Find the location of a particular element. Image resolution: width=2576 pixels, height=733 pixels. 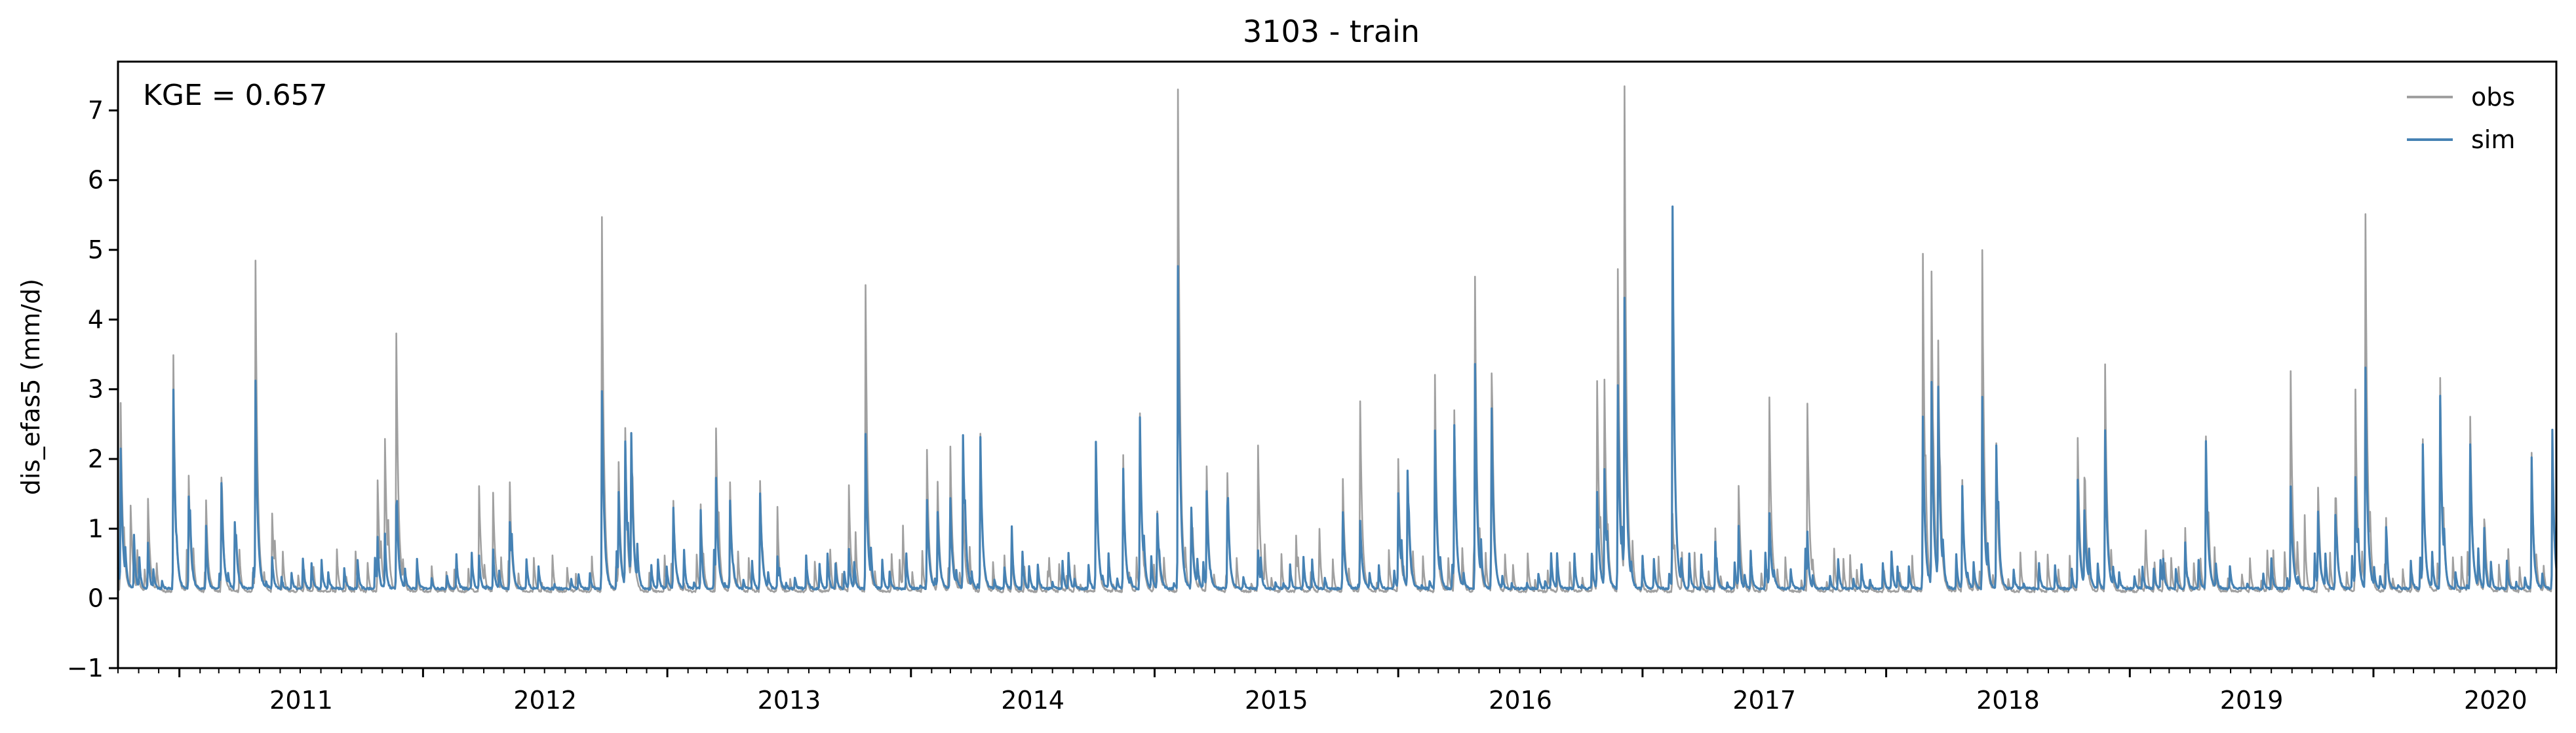

x-tick-label-8: 2019 is located at coordinates (2252, 700).